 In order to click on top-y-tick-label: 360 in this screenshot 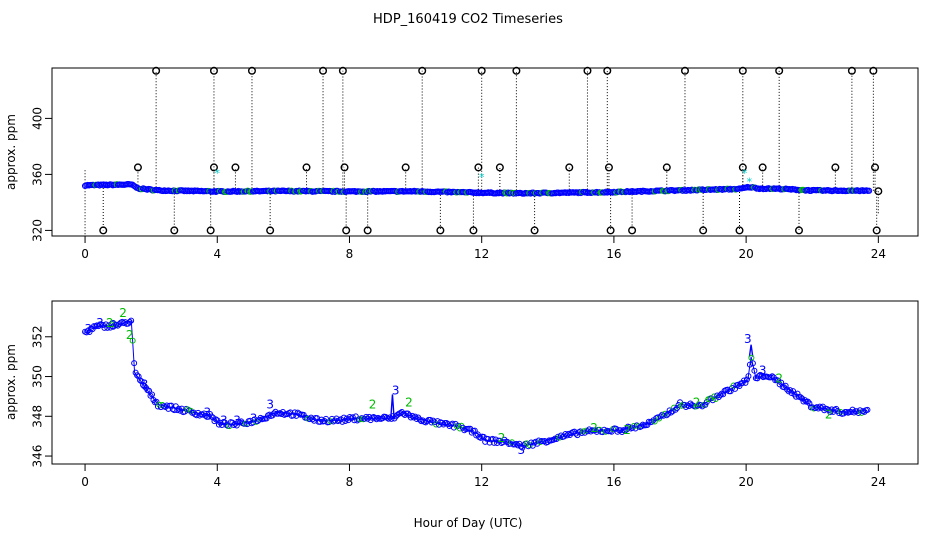, I will do `click(38, 174)`.